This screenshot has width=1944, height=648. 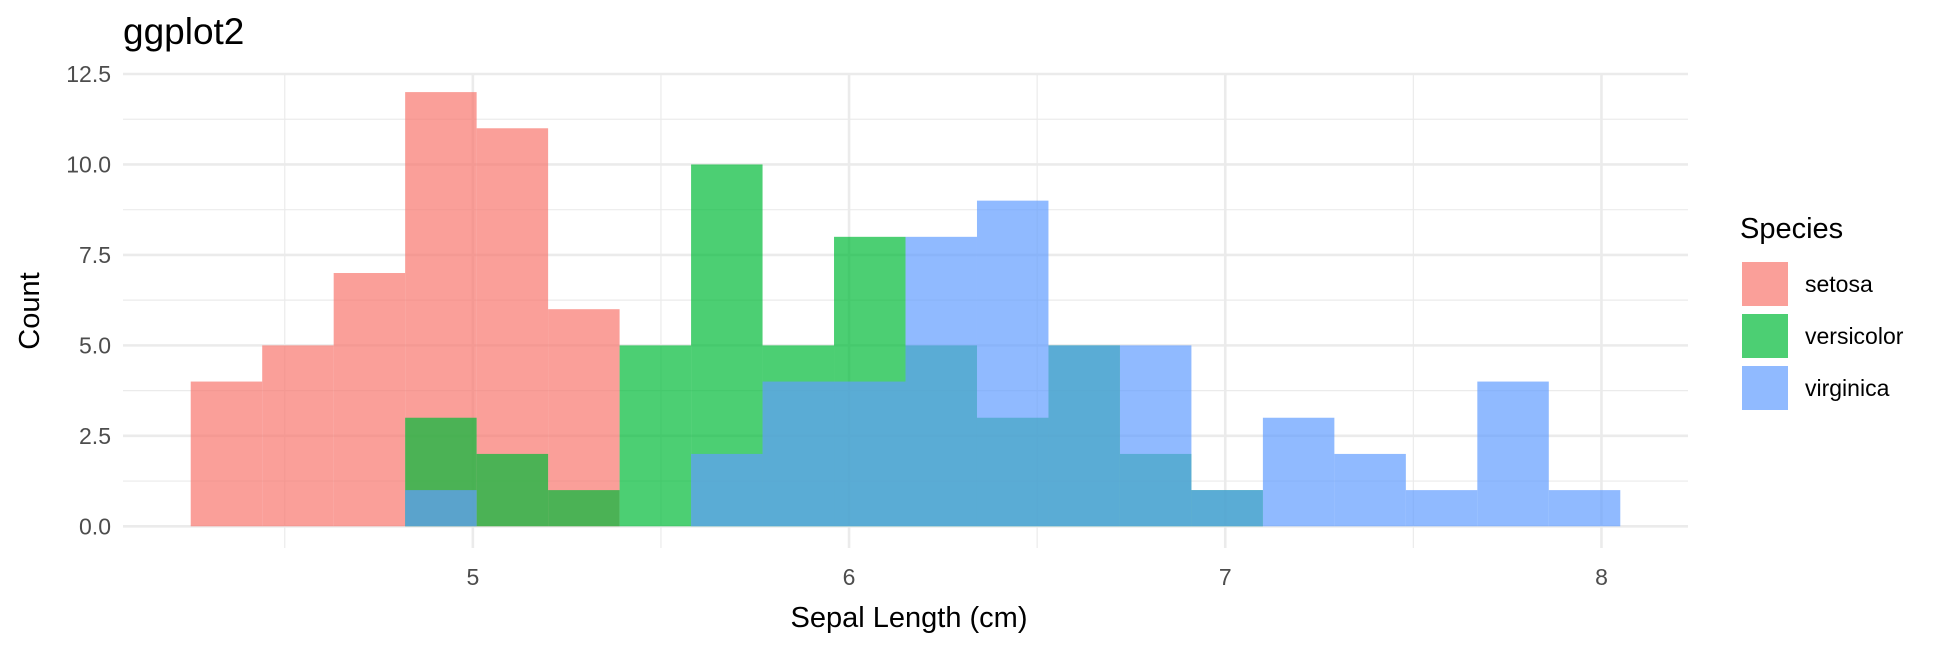 I want to click on legend-swatch-versicolor, so click(x=1765, y=336).